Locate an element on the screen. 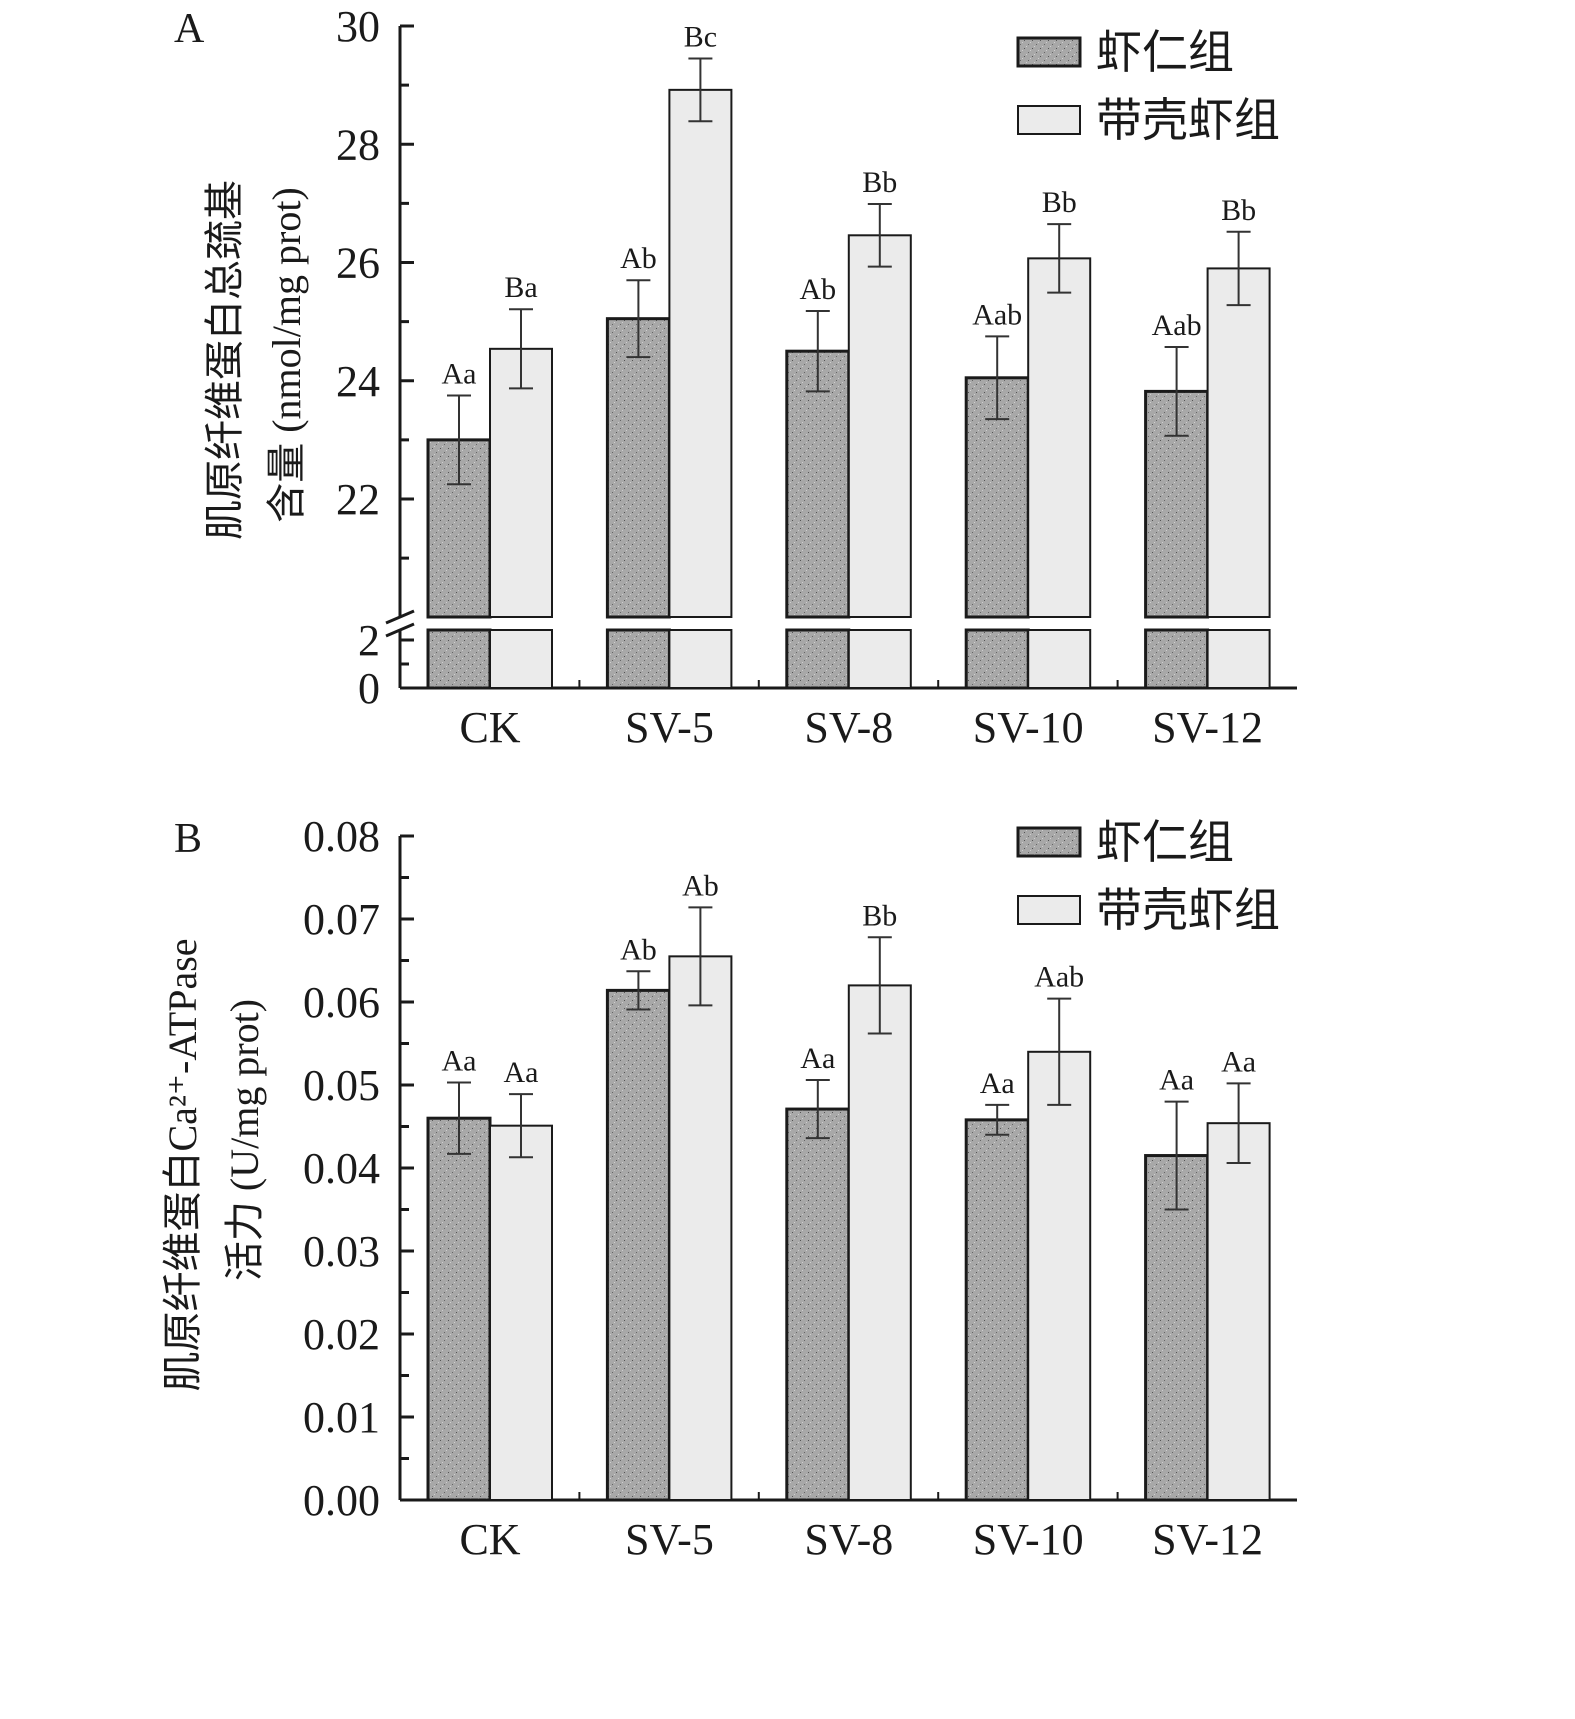 This screenshot has height=1719, width=1575. y-tick-label: 24 is located at coordinates (358, 381).